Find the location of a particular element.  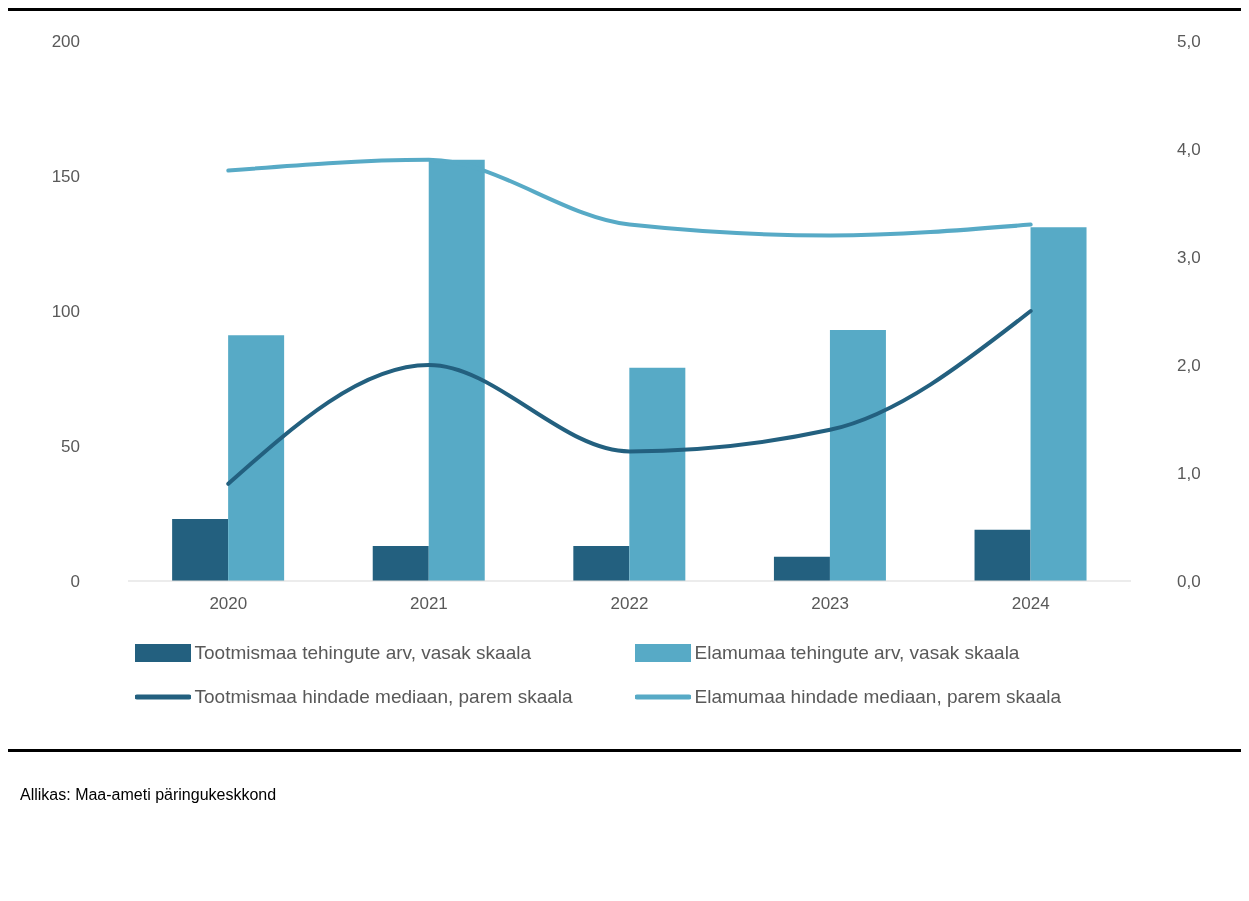

y-tick-label: 50 is located at coordinates (70, 446).